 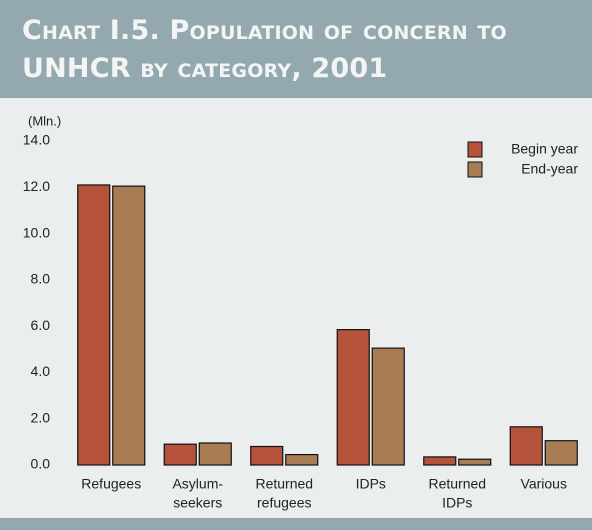 I want to click on legend-label: End-year, so click(x=549, y=169).